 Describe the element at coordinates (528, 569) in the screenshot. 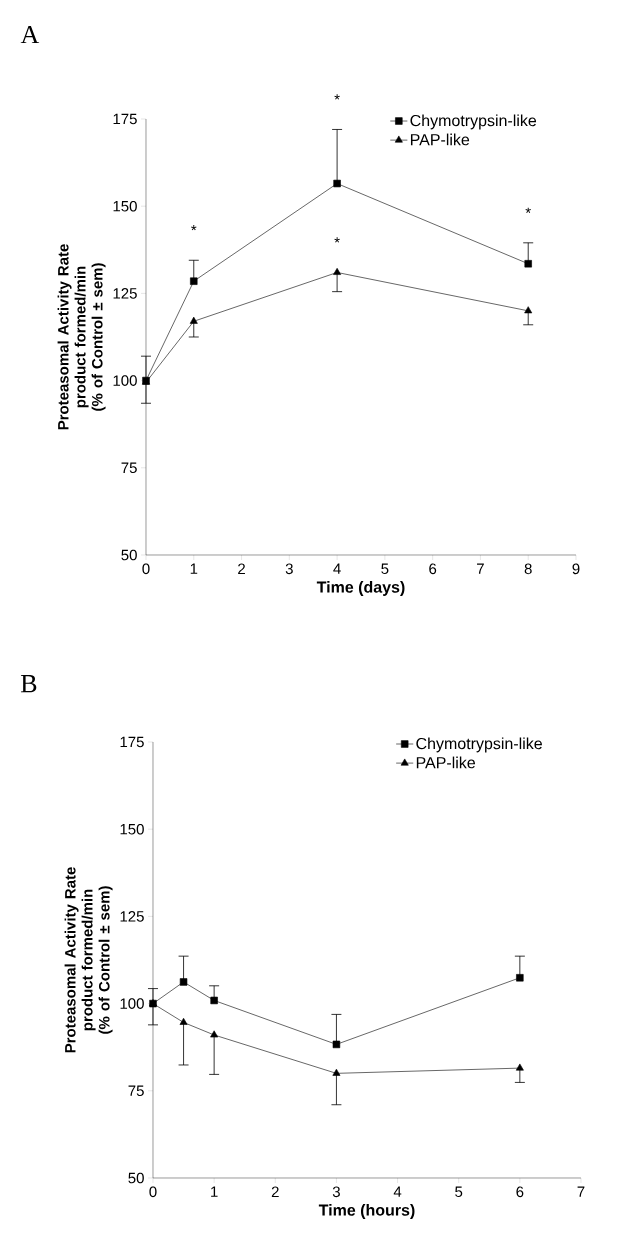

I see `x-tick-label: 8` at that location.